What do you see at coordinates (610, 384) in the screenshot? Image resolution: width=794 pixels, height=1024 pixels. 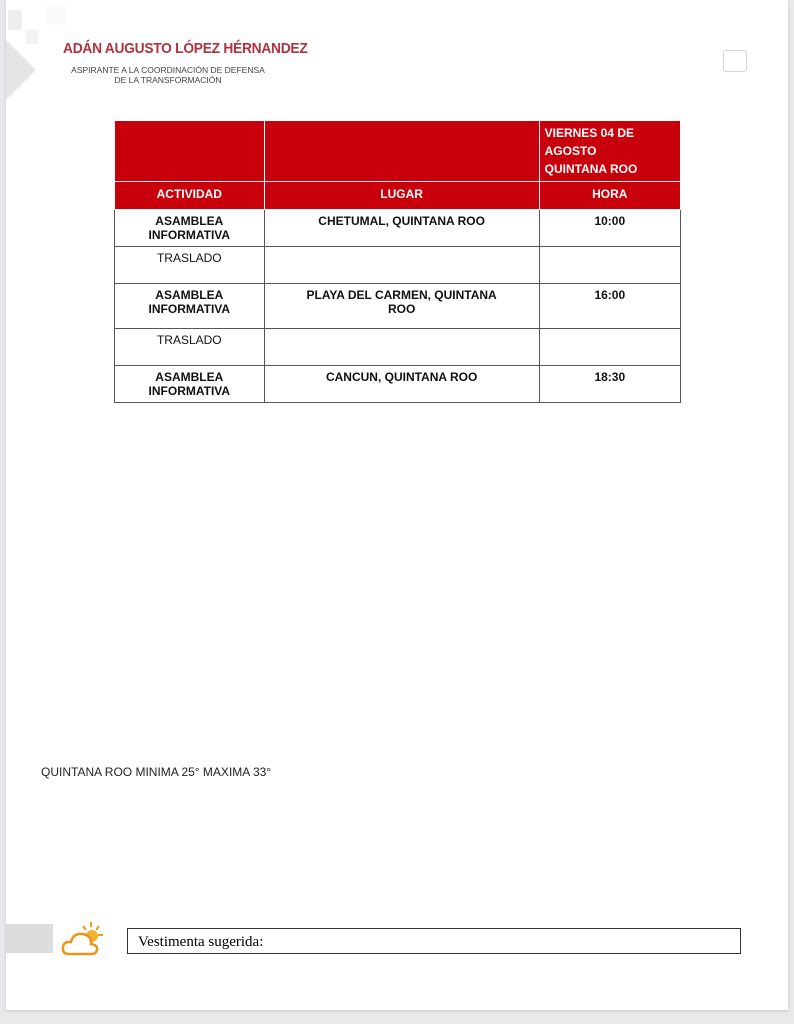 I see `time-cell: 18:30` at bounding box center [610, 384].